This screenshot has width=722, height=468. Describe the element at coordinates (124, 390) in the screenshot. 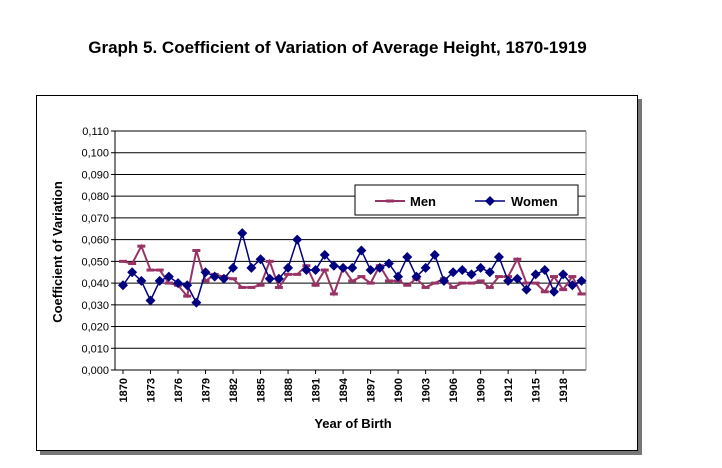

I see `x-tick-label: 1870` at that location.